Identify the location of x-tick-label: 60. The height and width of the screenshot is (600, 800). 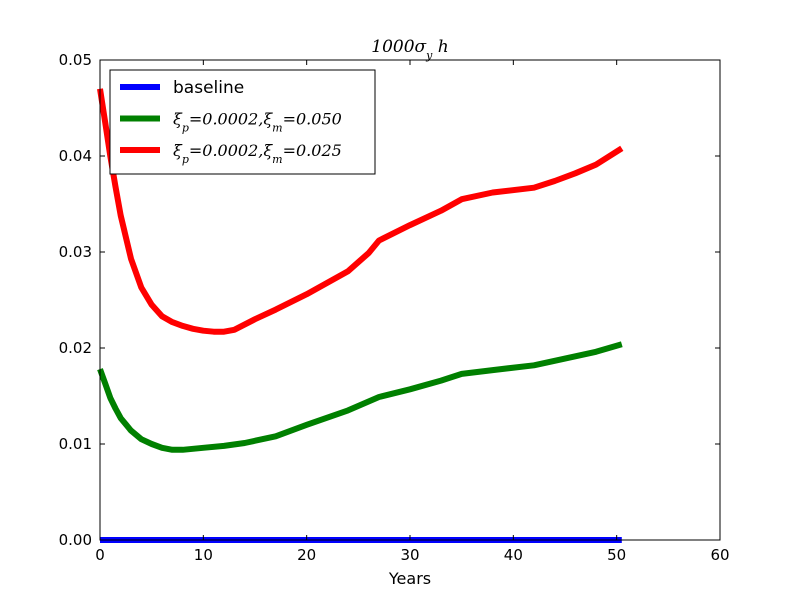
(719, 555).